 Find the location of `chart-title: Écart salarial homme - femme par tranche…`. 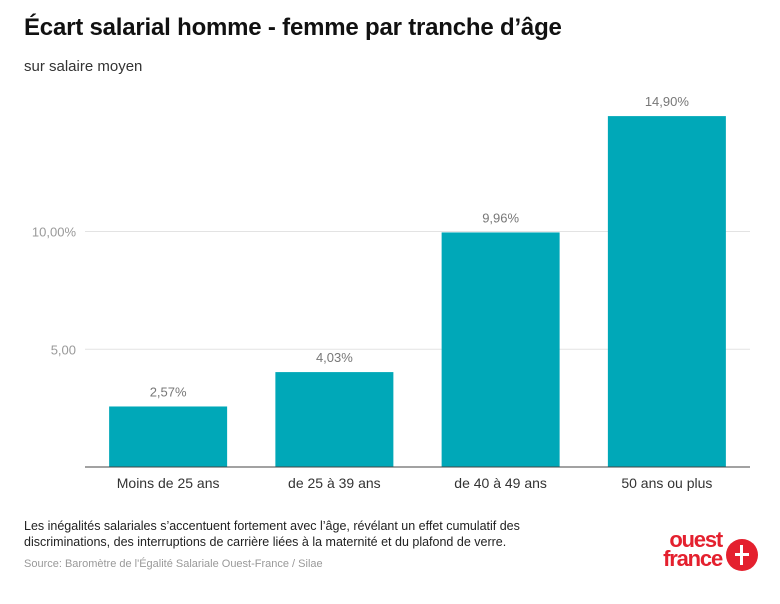

chart-title: Écart salarial homme - femme par tranche… is located at coordinates (293, 27).